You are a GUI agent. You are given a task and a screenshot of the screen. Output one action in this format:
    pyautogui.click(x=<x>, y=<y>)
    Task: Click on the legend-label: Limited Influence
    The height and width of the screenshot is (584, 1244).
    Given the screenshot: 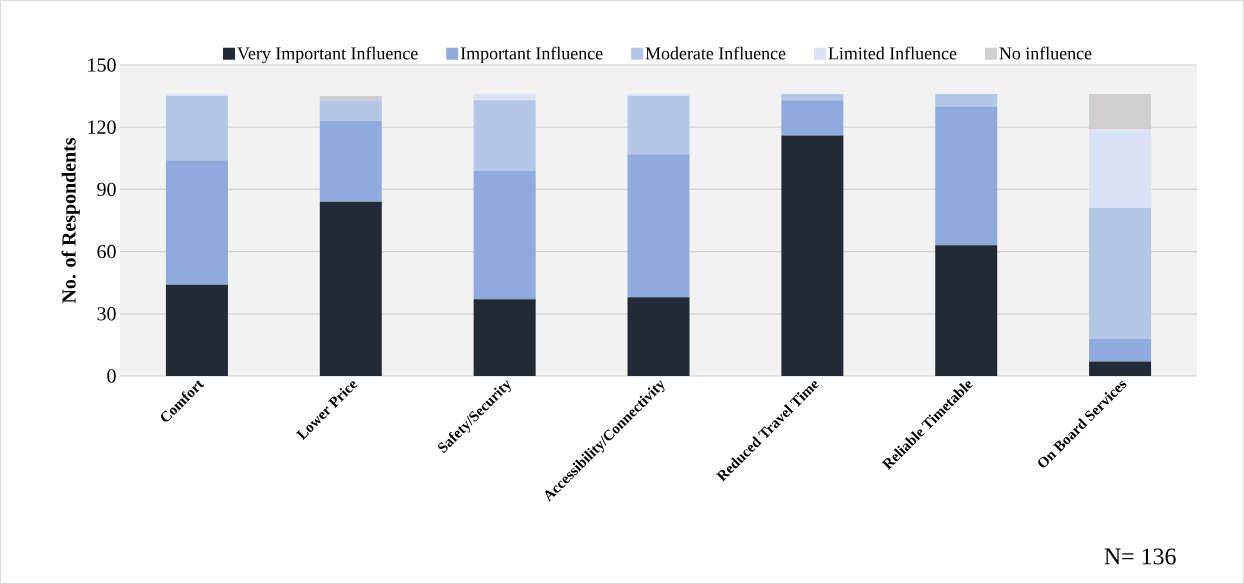 What is the action you would take?
    pyautogui.click(x=892, y=53)
    